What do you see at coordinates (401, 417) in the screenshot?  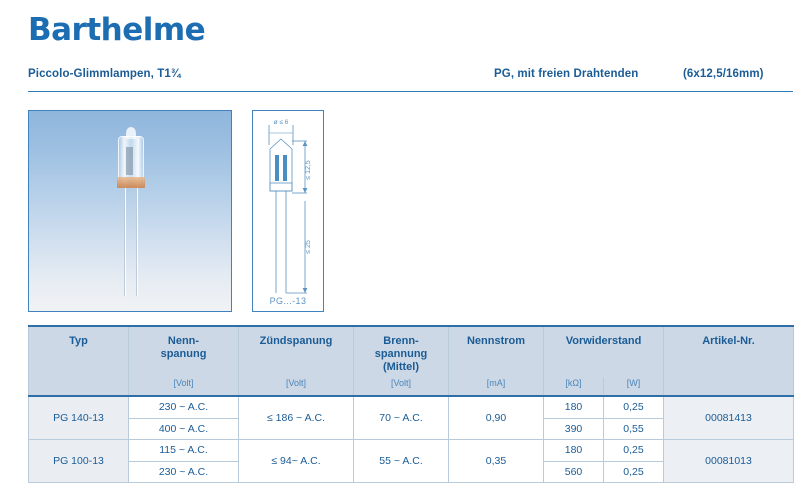 I see `cell-brennspannung: 70 ~ A.C.` at bounding box center [401, 417].